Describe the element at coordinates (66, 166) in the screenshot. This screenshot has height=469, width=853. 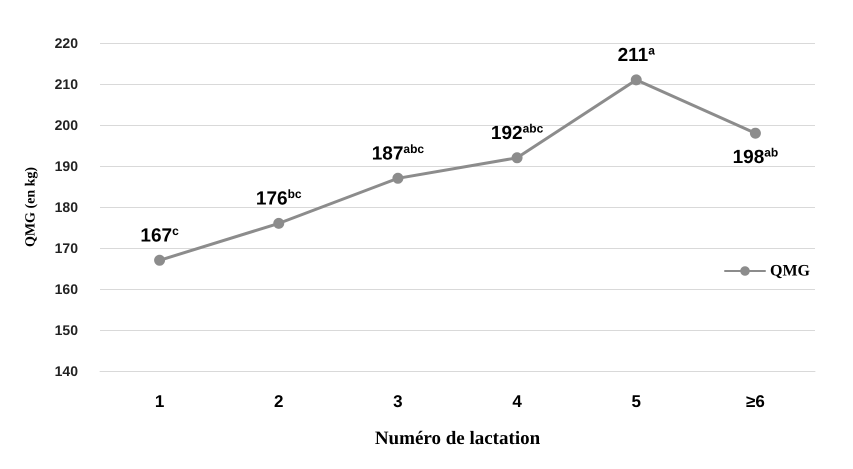
I see `y-tick-label: 190` at that location.